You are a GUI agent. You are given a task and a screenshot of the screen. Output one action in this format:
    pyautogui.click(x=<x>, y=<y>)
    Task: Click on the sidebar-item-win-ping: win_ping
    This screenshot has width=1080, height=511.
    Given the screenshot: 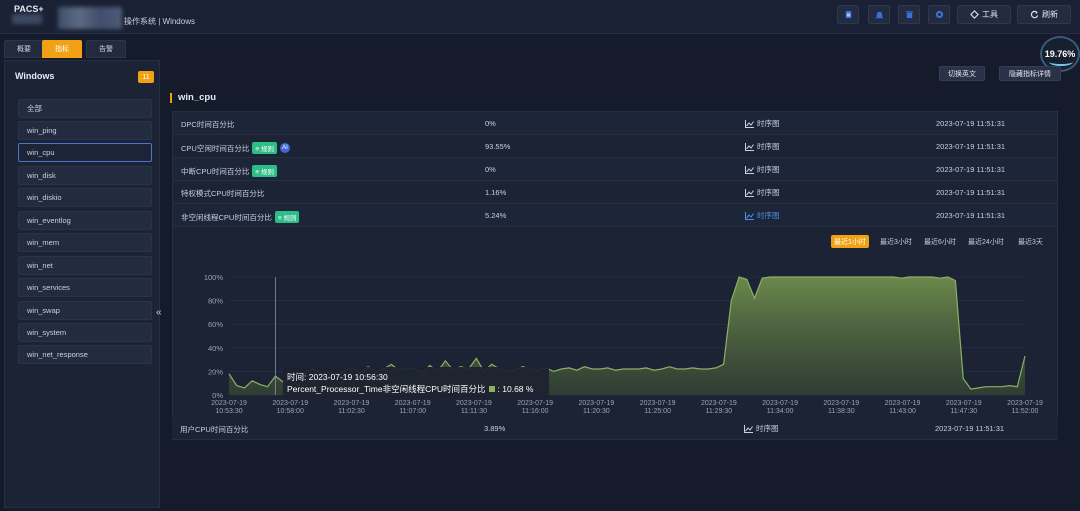 What is the action you would take?
    pyautogui.click(x=85, y=130)
    